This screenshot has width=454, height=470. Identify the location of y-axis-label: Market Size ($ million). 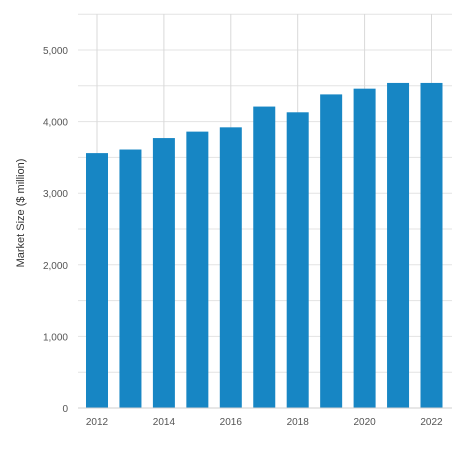
(21, 213).